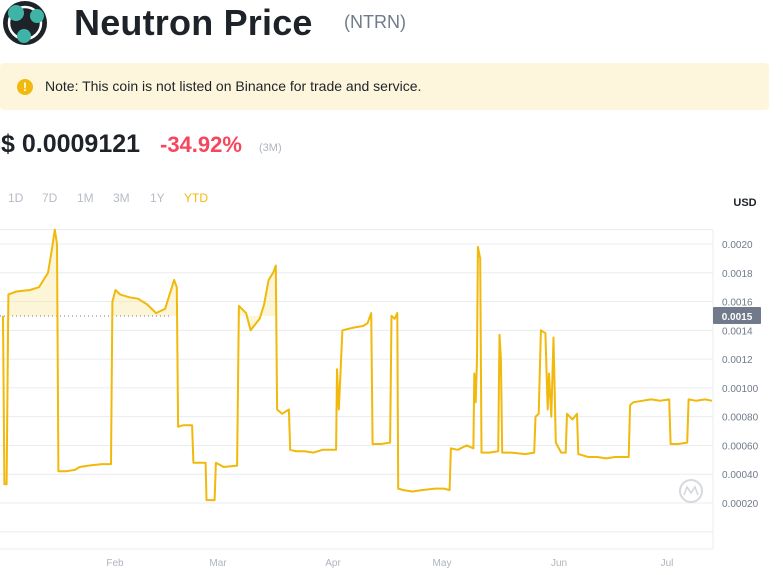 The height and width of the screenshot is (575, 783). I want to click on x-tick-label: Apr, so click(333, 563).